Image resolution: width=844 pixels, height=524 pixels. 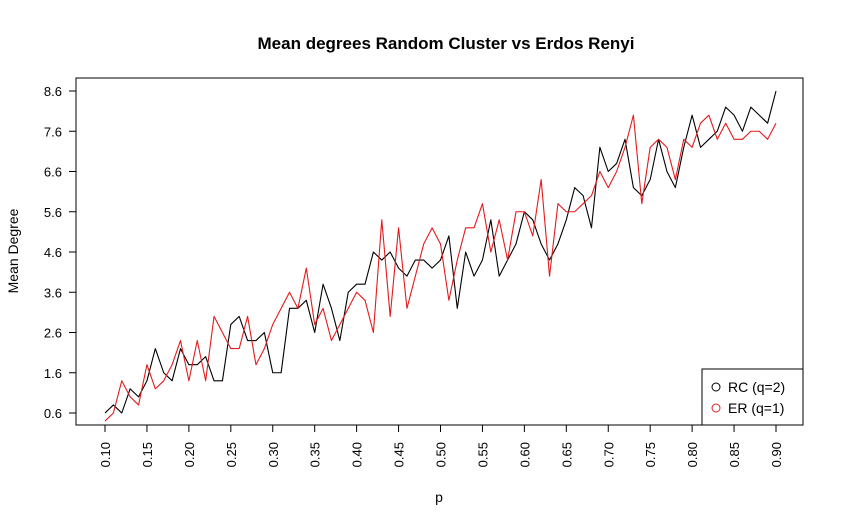 What do you see at coordinates (692, 454) in the screenshot?
I see `x-tick-label: 0.80` at bounding box center [692, 454].